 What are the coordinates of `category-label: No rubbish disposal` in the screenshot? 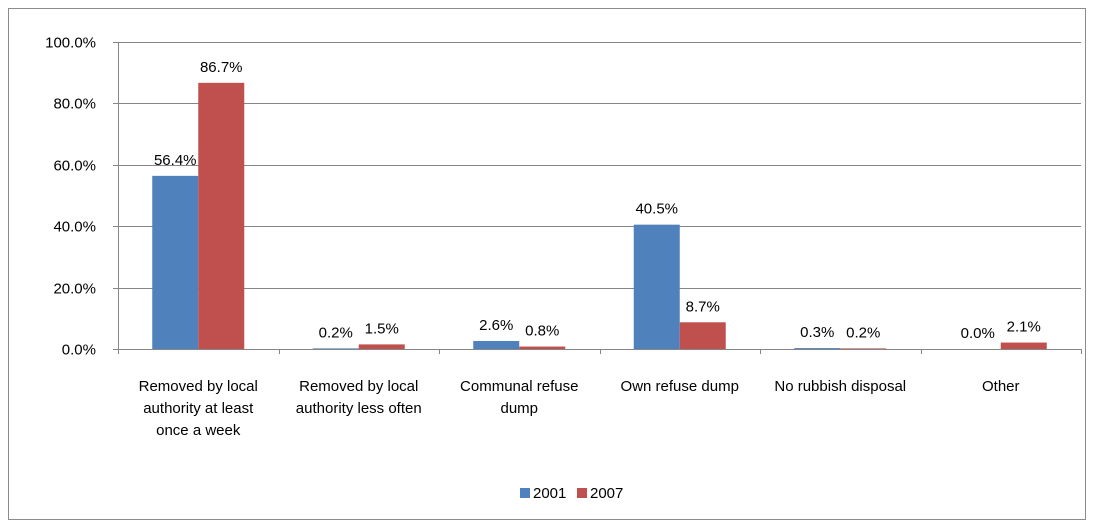 It's located at (840, 386).